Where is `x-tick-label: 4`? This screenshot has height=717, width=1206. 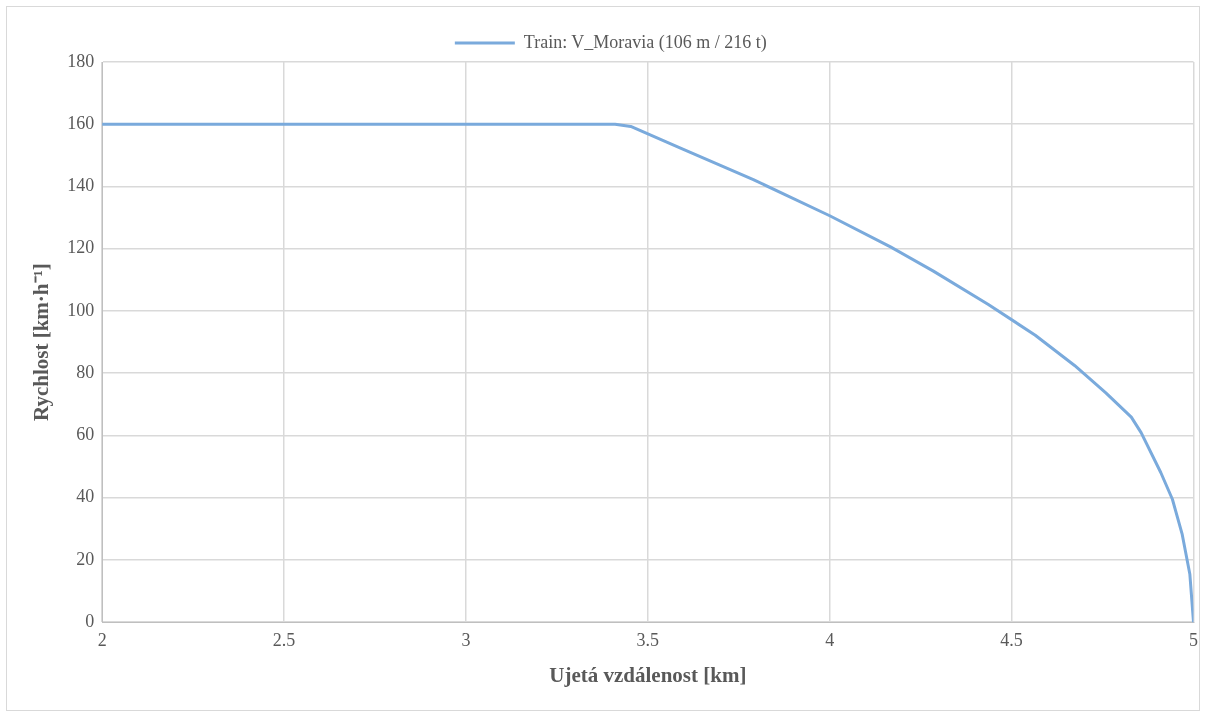 x-tick-label: 4 is located at coordinates (830, 639).